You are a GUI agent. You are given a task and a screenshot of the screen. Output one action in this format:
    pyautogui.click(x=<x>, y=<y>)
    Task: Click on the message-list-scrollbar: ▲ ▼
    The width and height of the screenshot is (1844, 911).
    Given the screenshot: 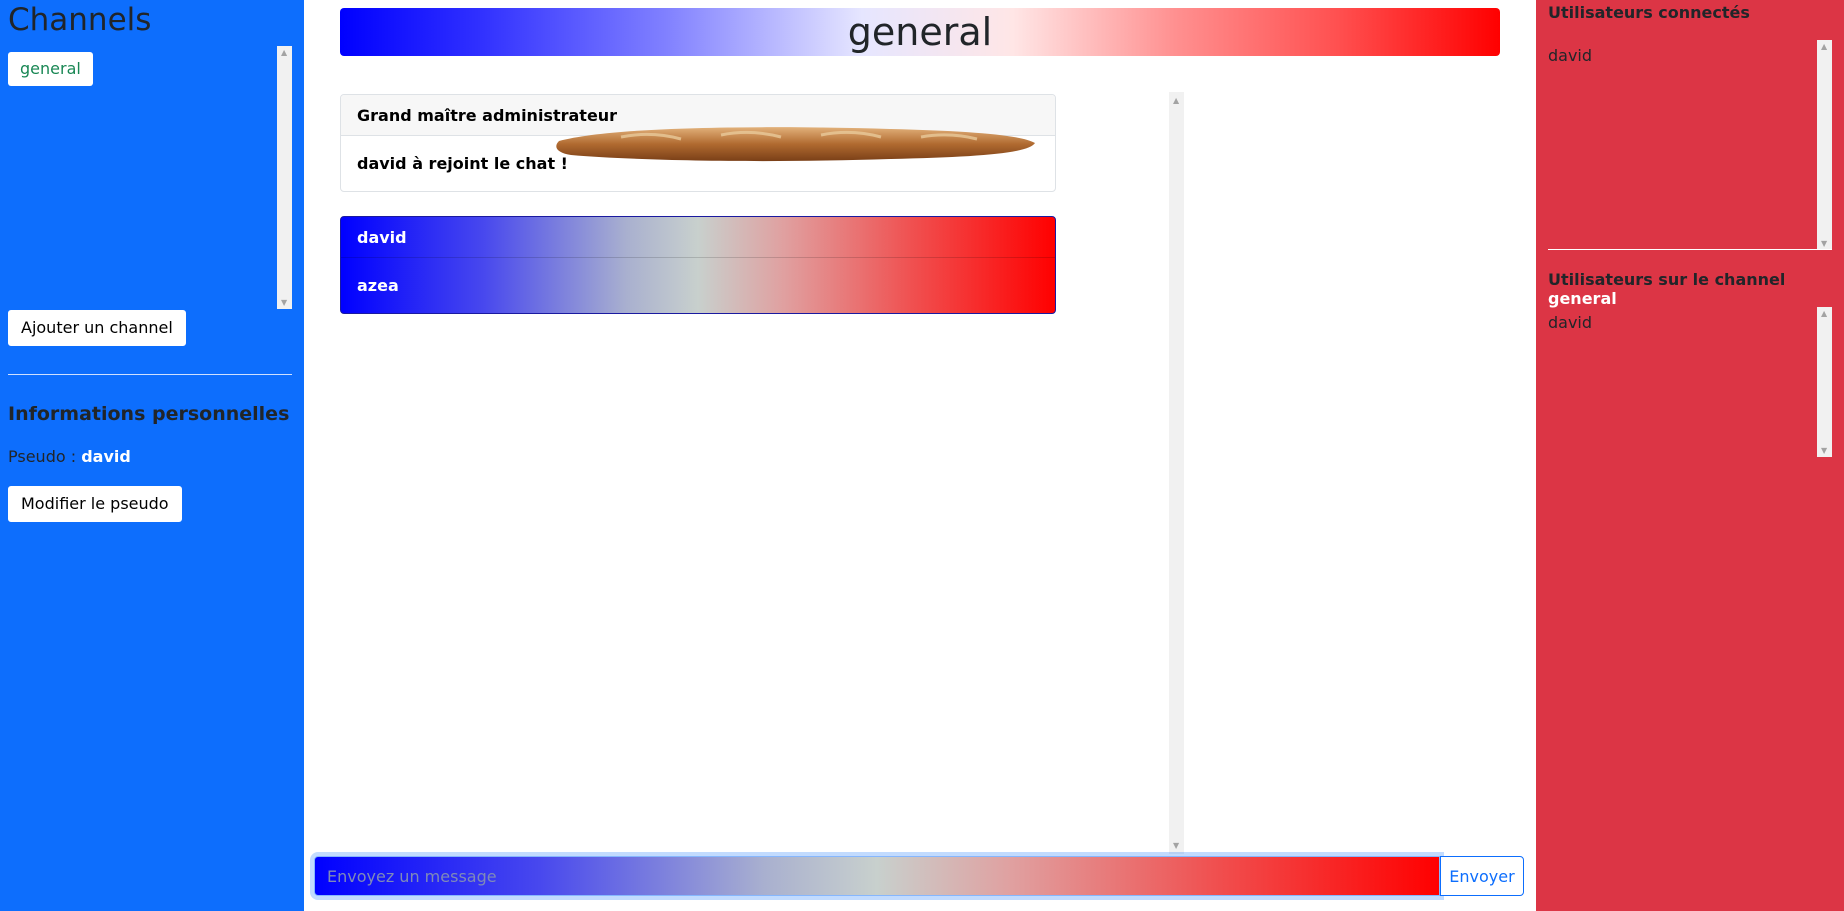 What is the action you would take?
    pyautogui.click(x=1176, y=473)
    